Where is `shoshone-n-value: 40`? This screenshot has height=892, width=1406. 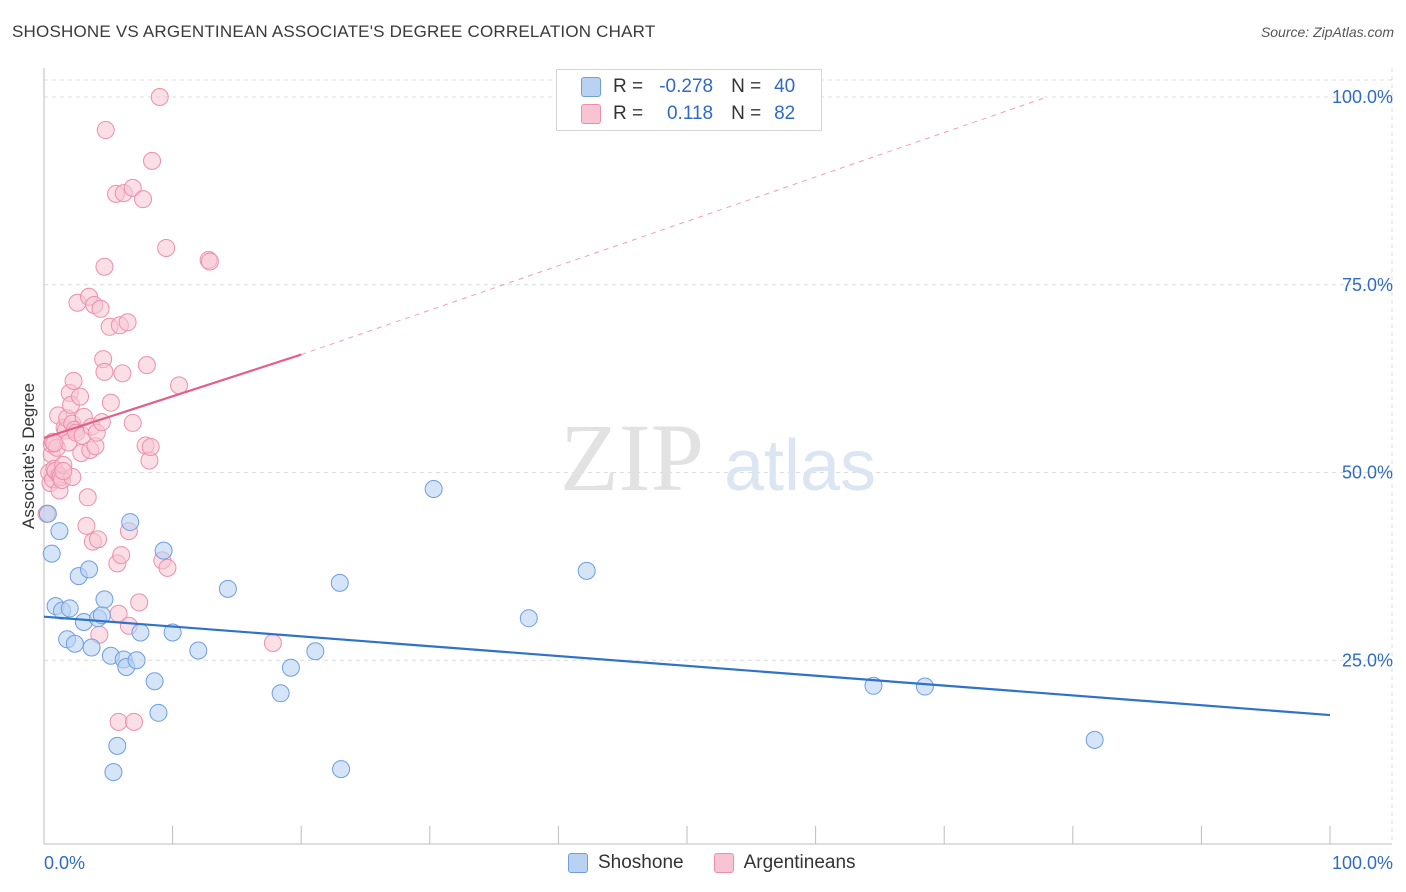
shoshone-n-value: 40 is located at coordinates (785, 86).